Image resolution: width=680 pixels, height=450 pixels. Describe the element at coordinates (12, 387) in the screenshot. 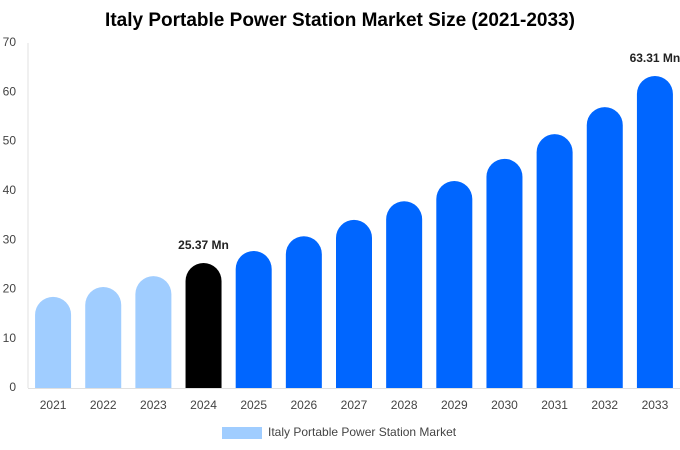

I see `y-tick-label: 0` at that location.